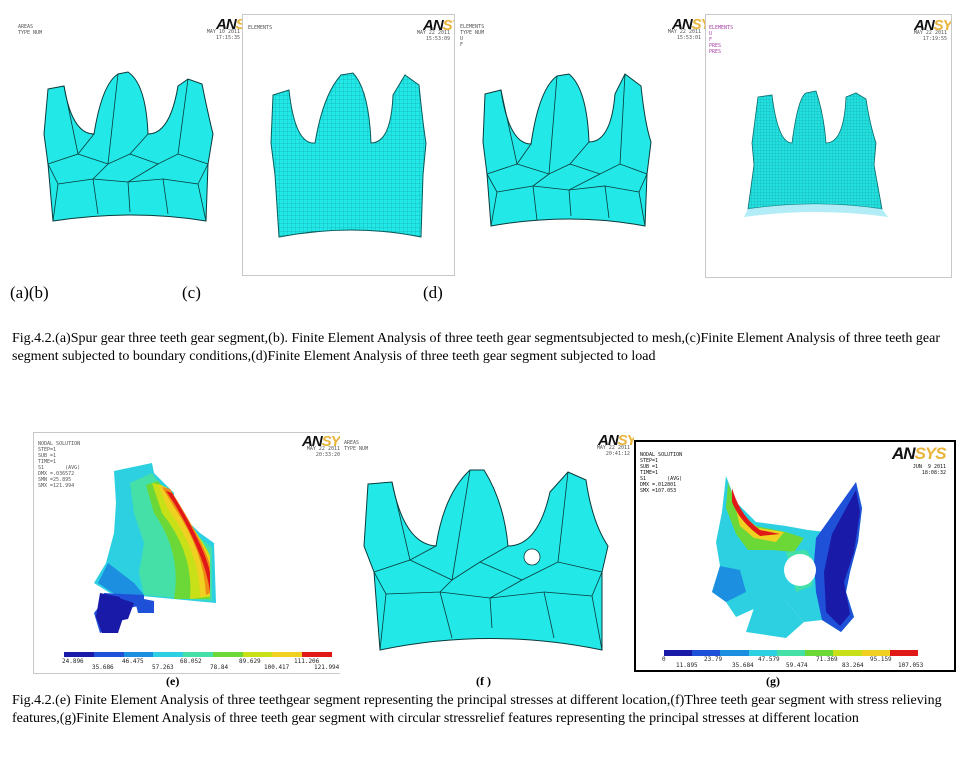 The height and width of the screenshot is (760, 964). What do you see at coordinates (713, 659) in the screenshot?
I see `legend-value: 23.79` at bounding box center [713, 659].